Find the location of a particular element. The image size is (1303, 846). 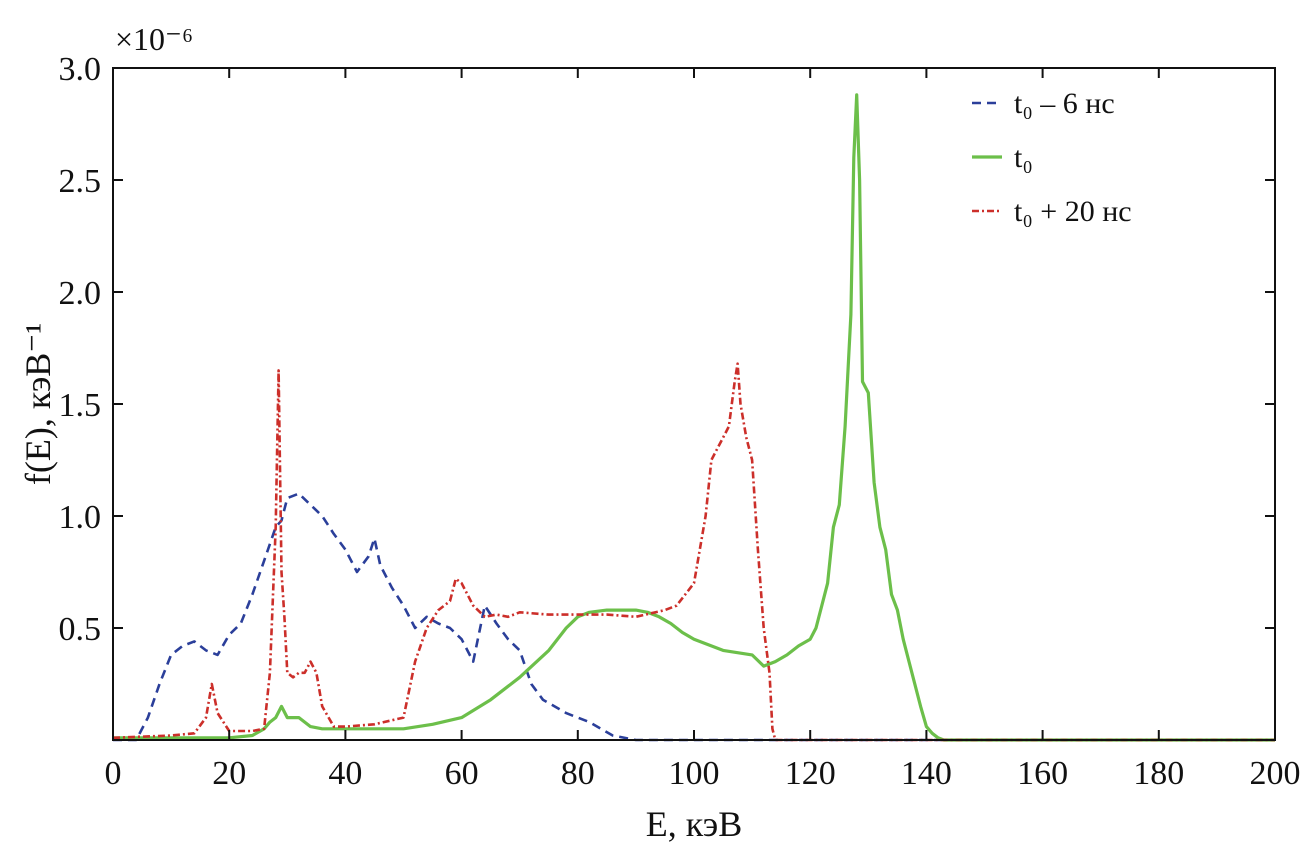

x-tick-label: 80 is located at coordinates (578, 773).